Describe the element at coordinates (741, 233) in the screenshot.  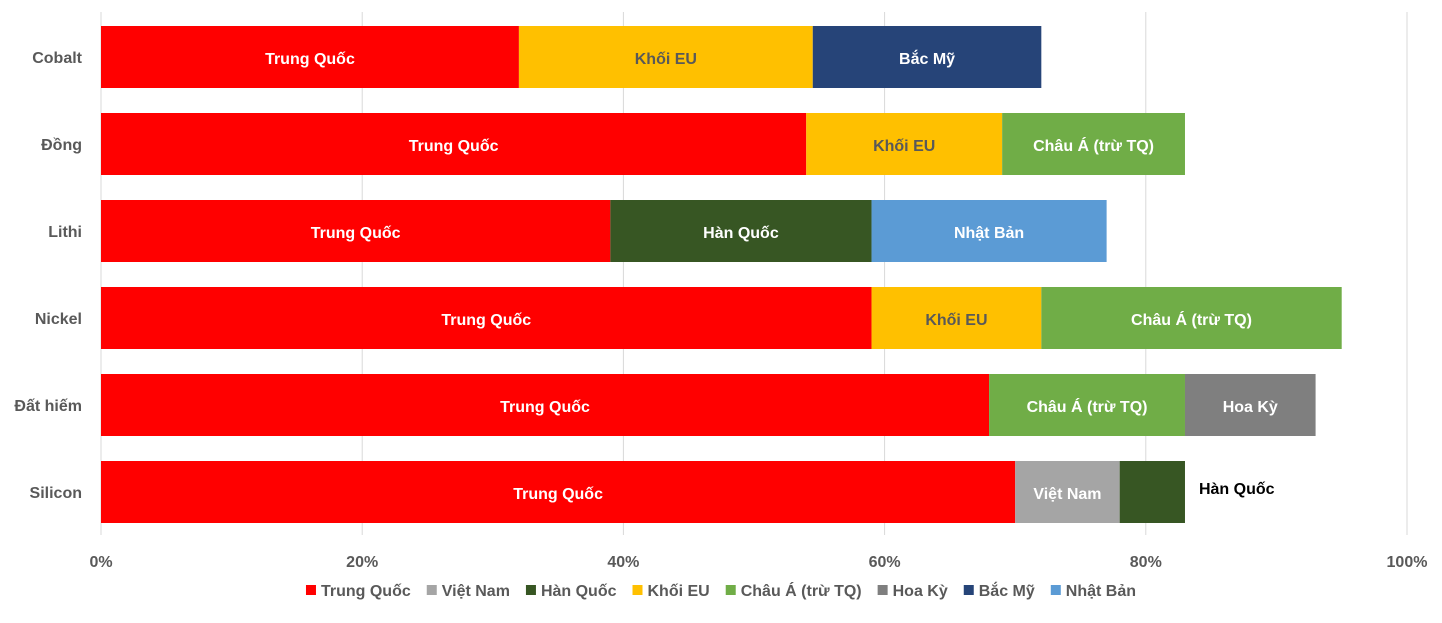
I see `bar-segment-label: Hàn Quốc` at that location.